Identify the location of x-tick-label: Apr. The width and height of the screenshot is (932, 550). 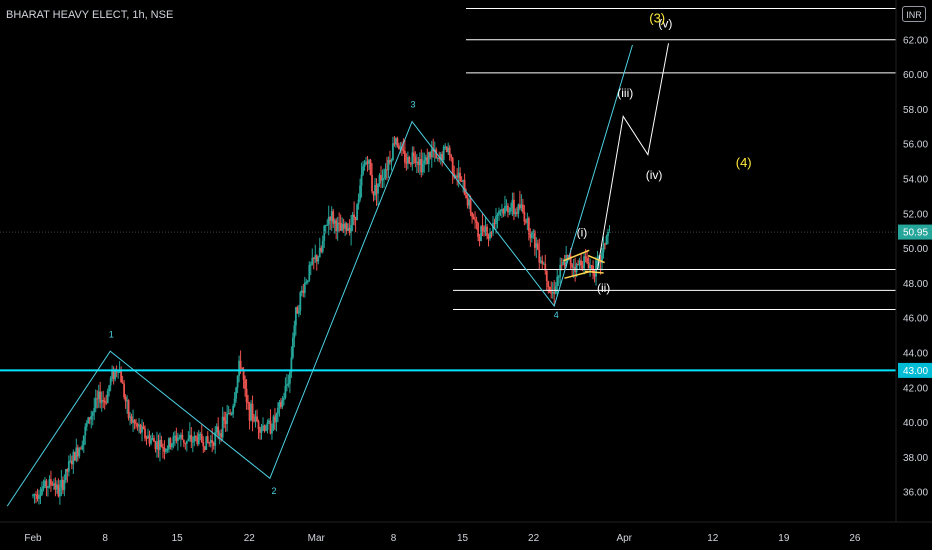
(624, 538).